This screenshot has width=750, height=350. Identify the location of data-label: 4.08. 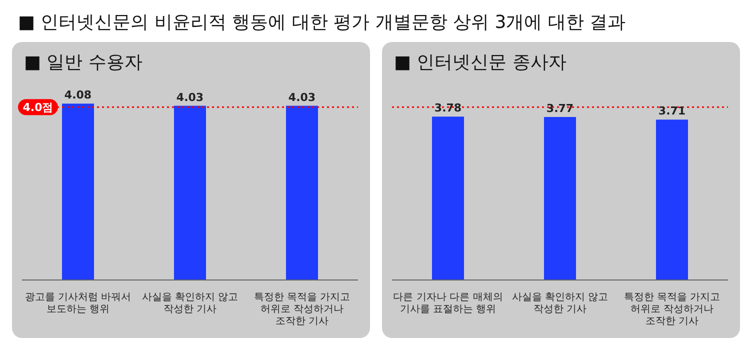
(78, 95).